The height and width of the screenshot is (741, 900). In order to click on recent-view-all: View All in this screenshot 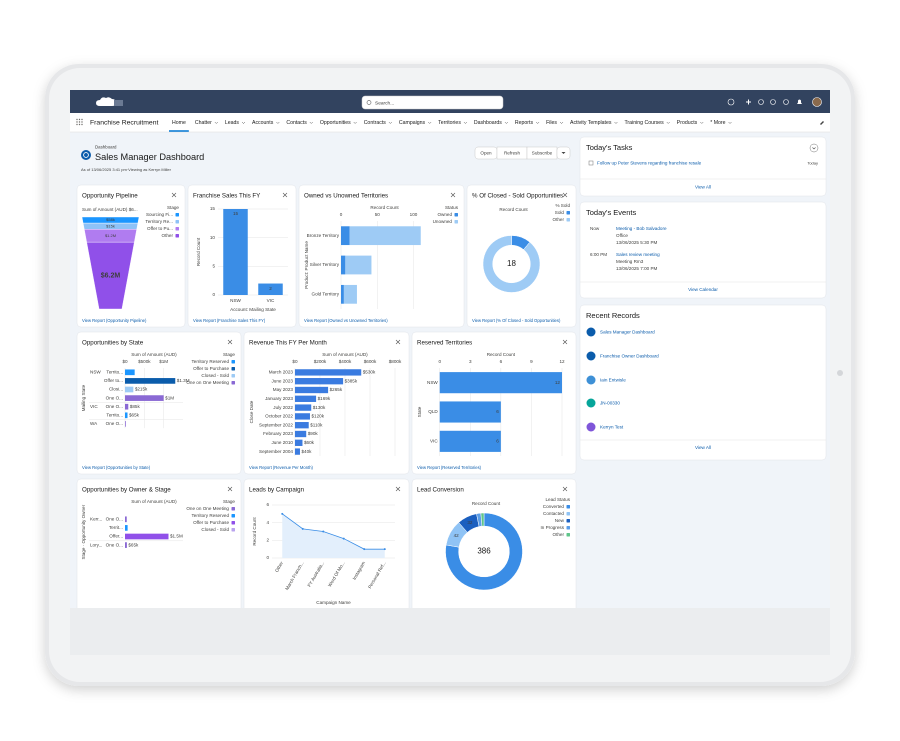, I will do `click(703, 447)`.